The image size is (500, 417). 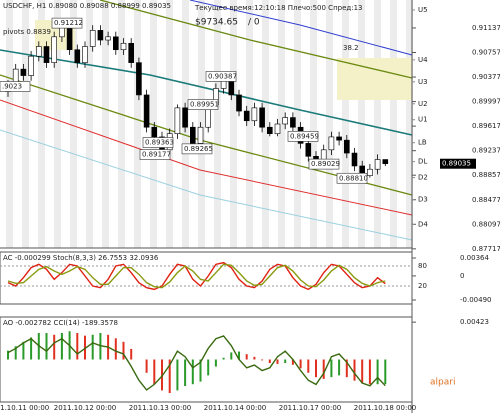 What do you see at coordinates (254, 23) in the screenshot?
I see `positions: / 0` at bounding box center [254, 23].